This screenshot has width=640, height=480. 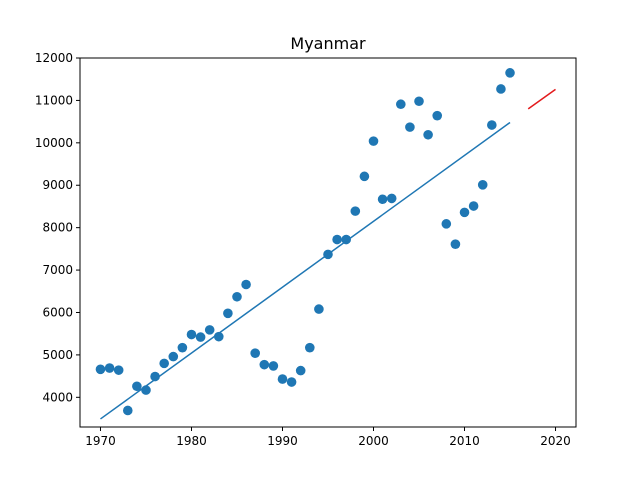 I want to click on y-tick-label: 9000, so click(x=57, y=185).